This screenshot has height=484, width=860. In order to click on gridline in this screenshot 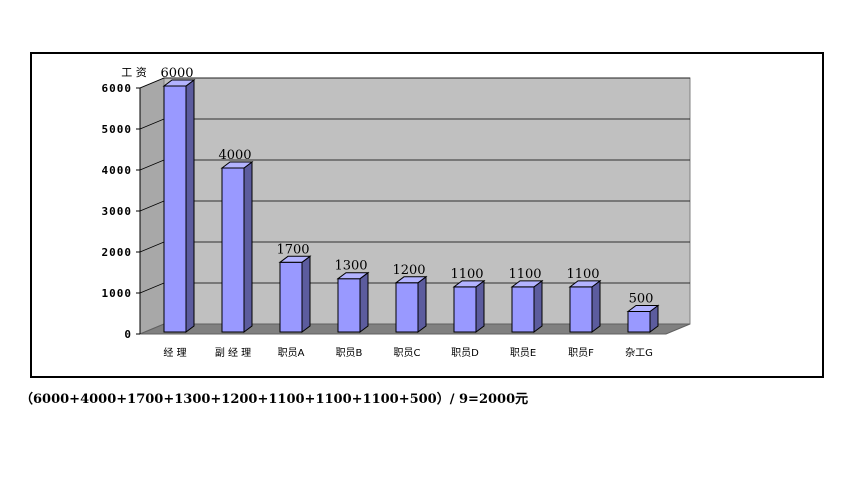, I will do `click(414, 83)`.